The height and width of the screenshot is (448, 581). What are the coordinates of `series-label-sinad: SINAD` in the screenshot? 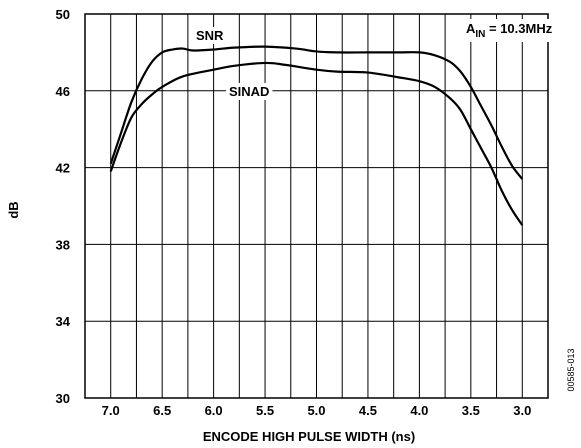 It's located at (249, 91).